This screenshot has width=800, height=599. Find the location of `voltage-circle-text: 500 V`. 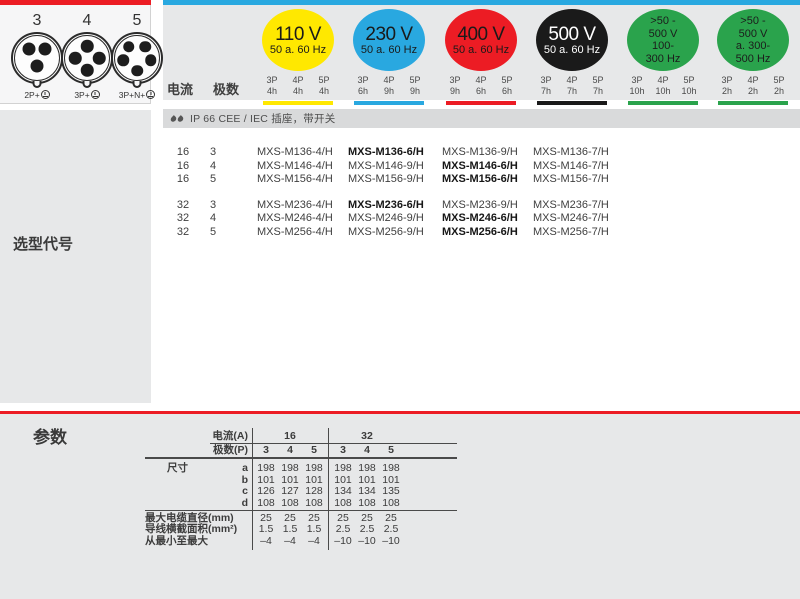

voltage-circle-text: 500 V is located at coordinates (663, 33).